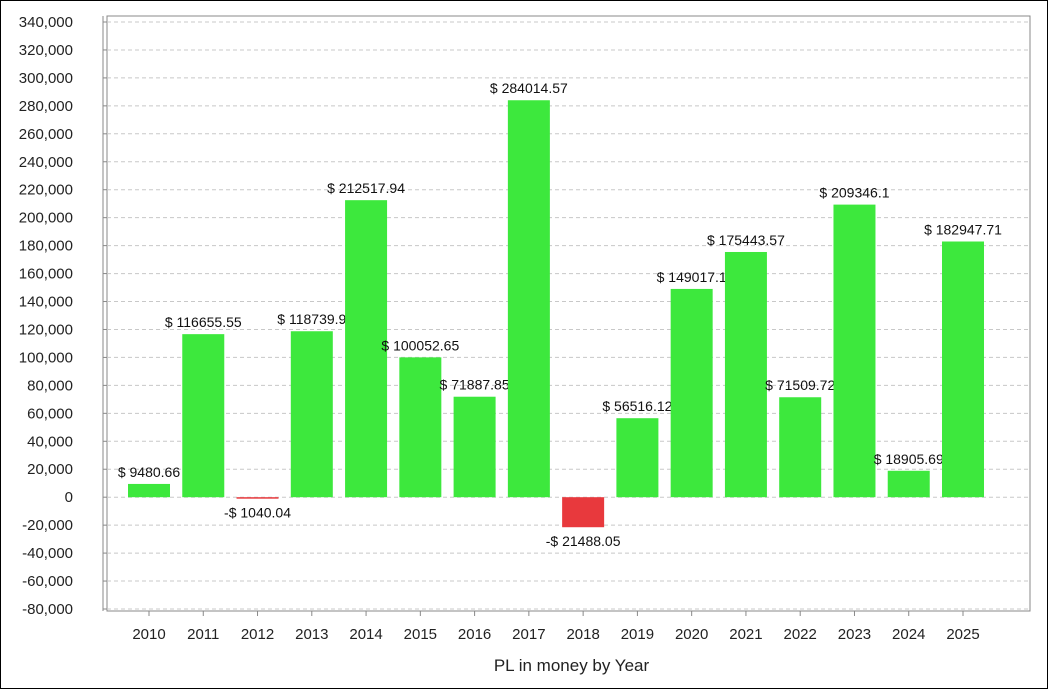 The height and width of the screenshot is (689, 1048). I want to click on y-tick-label: 200,000, so click(46, 218).